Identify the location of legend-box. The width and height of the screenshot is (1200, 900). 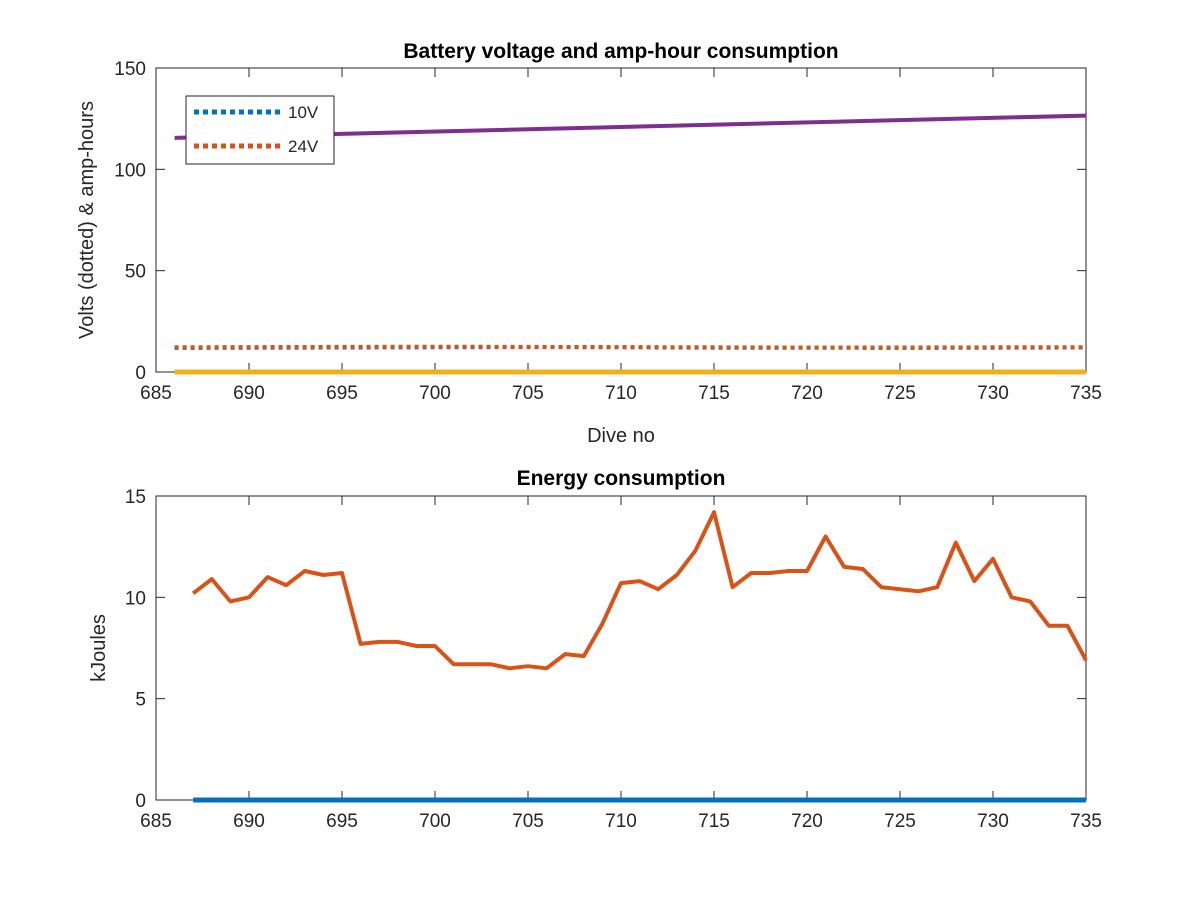
(260, 130).